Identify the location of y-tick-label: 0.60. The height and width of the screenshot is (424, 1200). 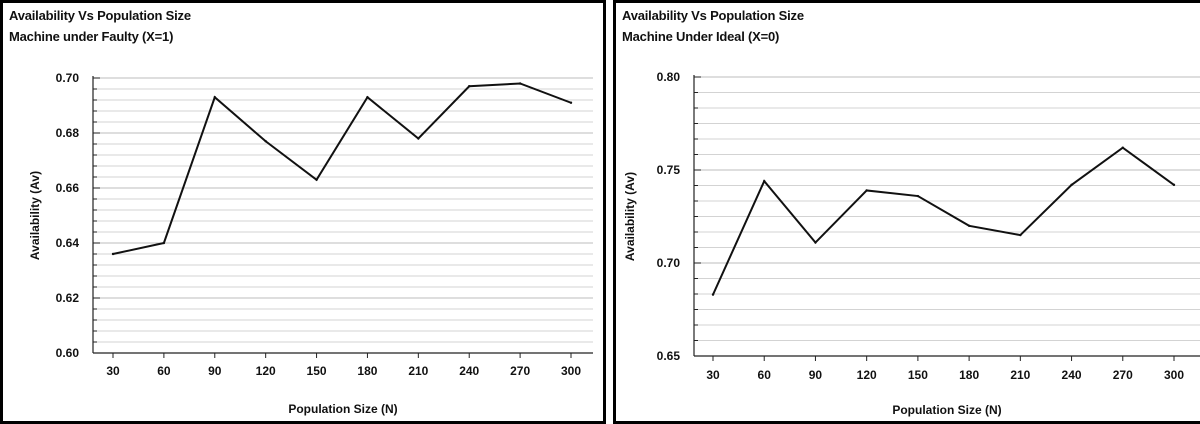
(68, 353).